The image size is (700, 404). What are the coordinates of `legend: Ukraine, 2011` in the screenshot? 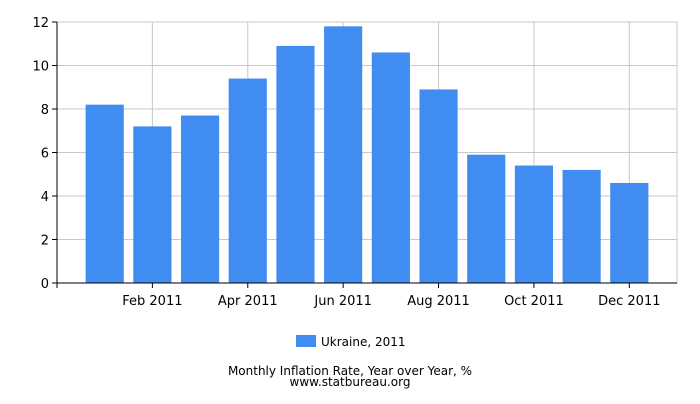 It's located at (351, 342).